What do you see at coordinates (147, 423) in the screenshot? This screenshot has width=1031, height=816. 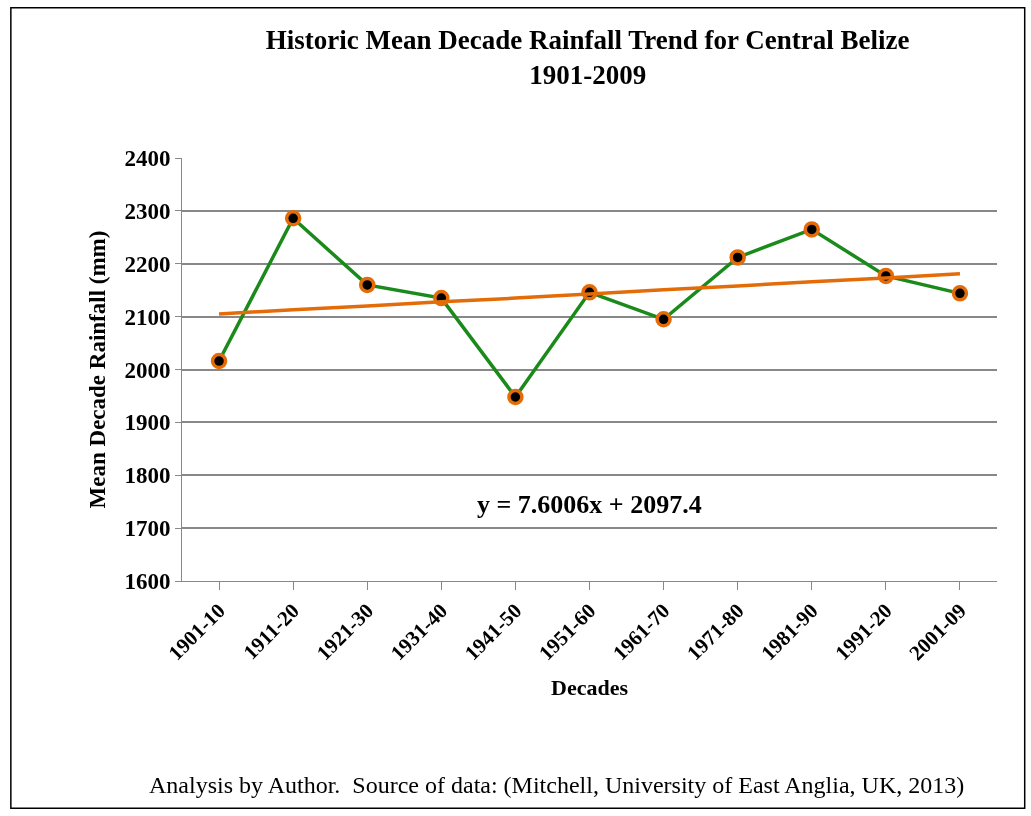 I see `y-tick-label: 1900` at bounding box center [147, 423].